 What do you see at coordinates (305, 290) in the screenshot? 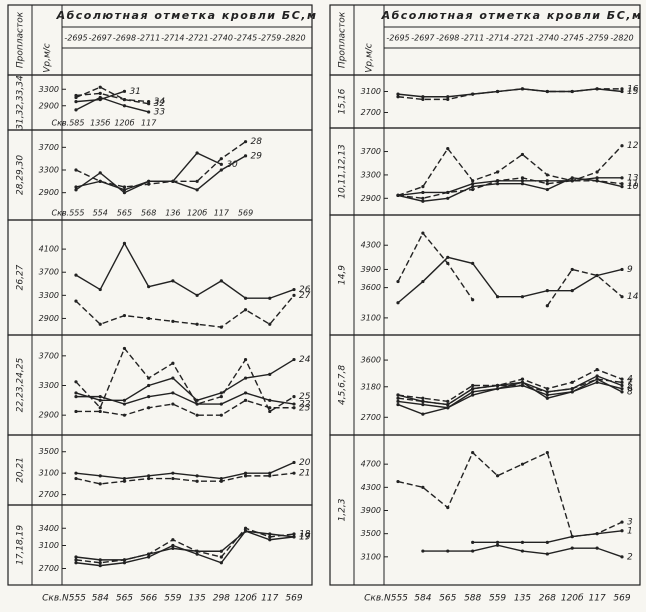
I see `series-label: 26` at bounding box center [305, 290].